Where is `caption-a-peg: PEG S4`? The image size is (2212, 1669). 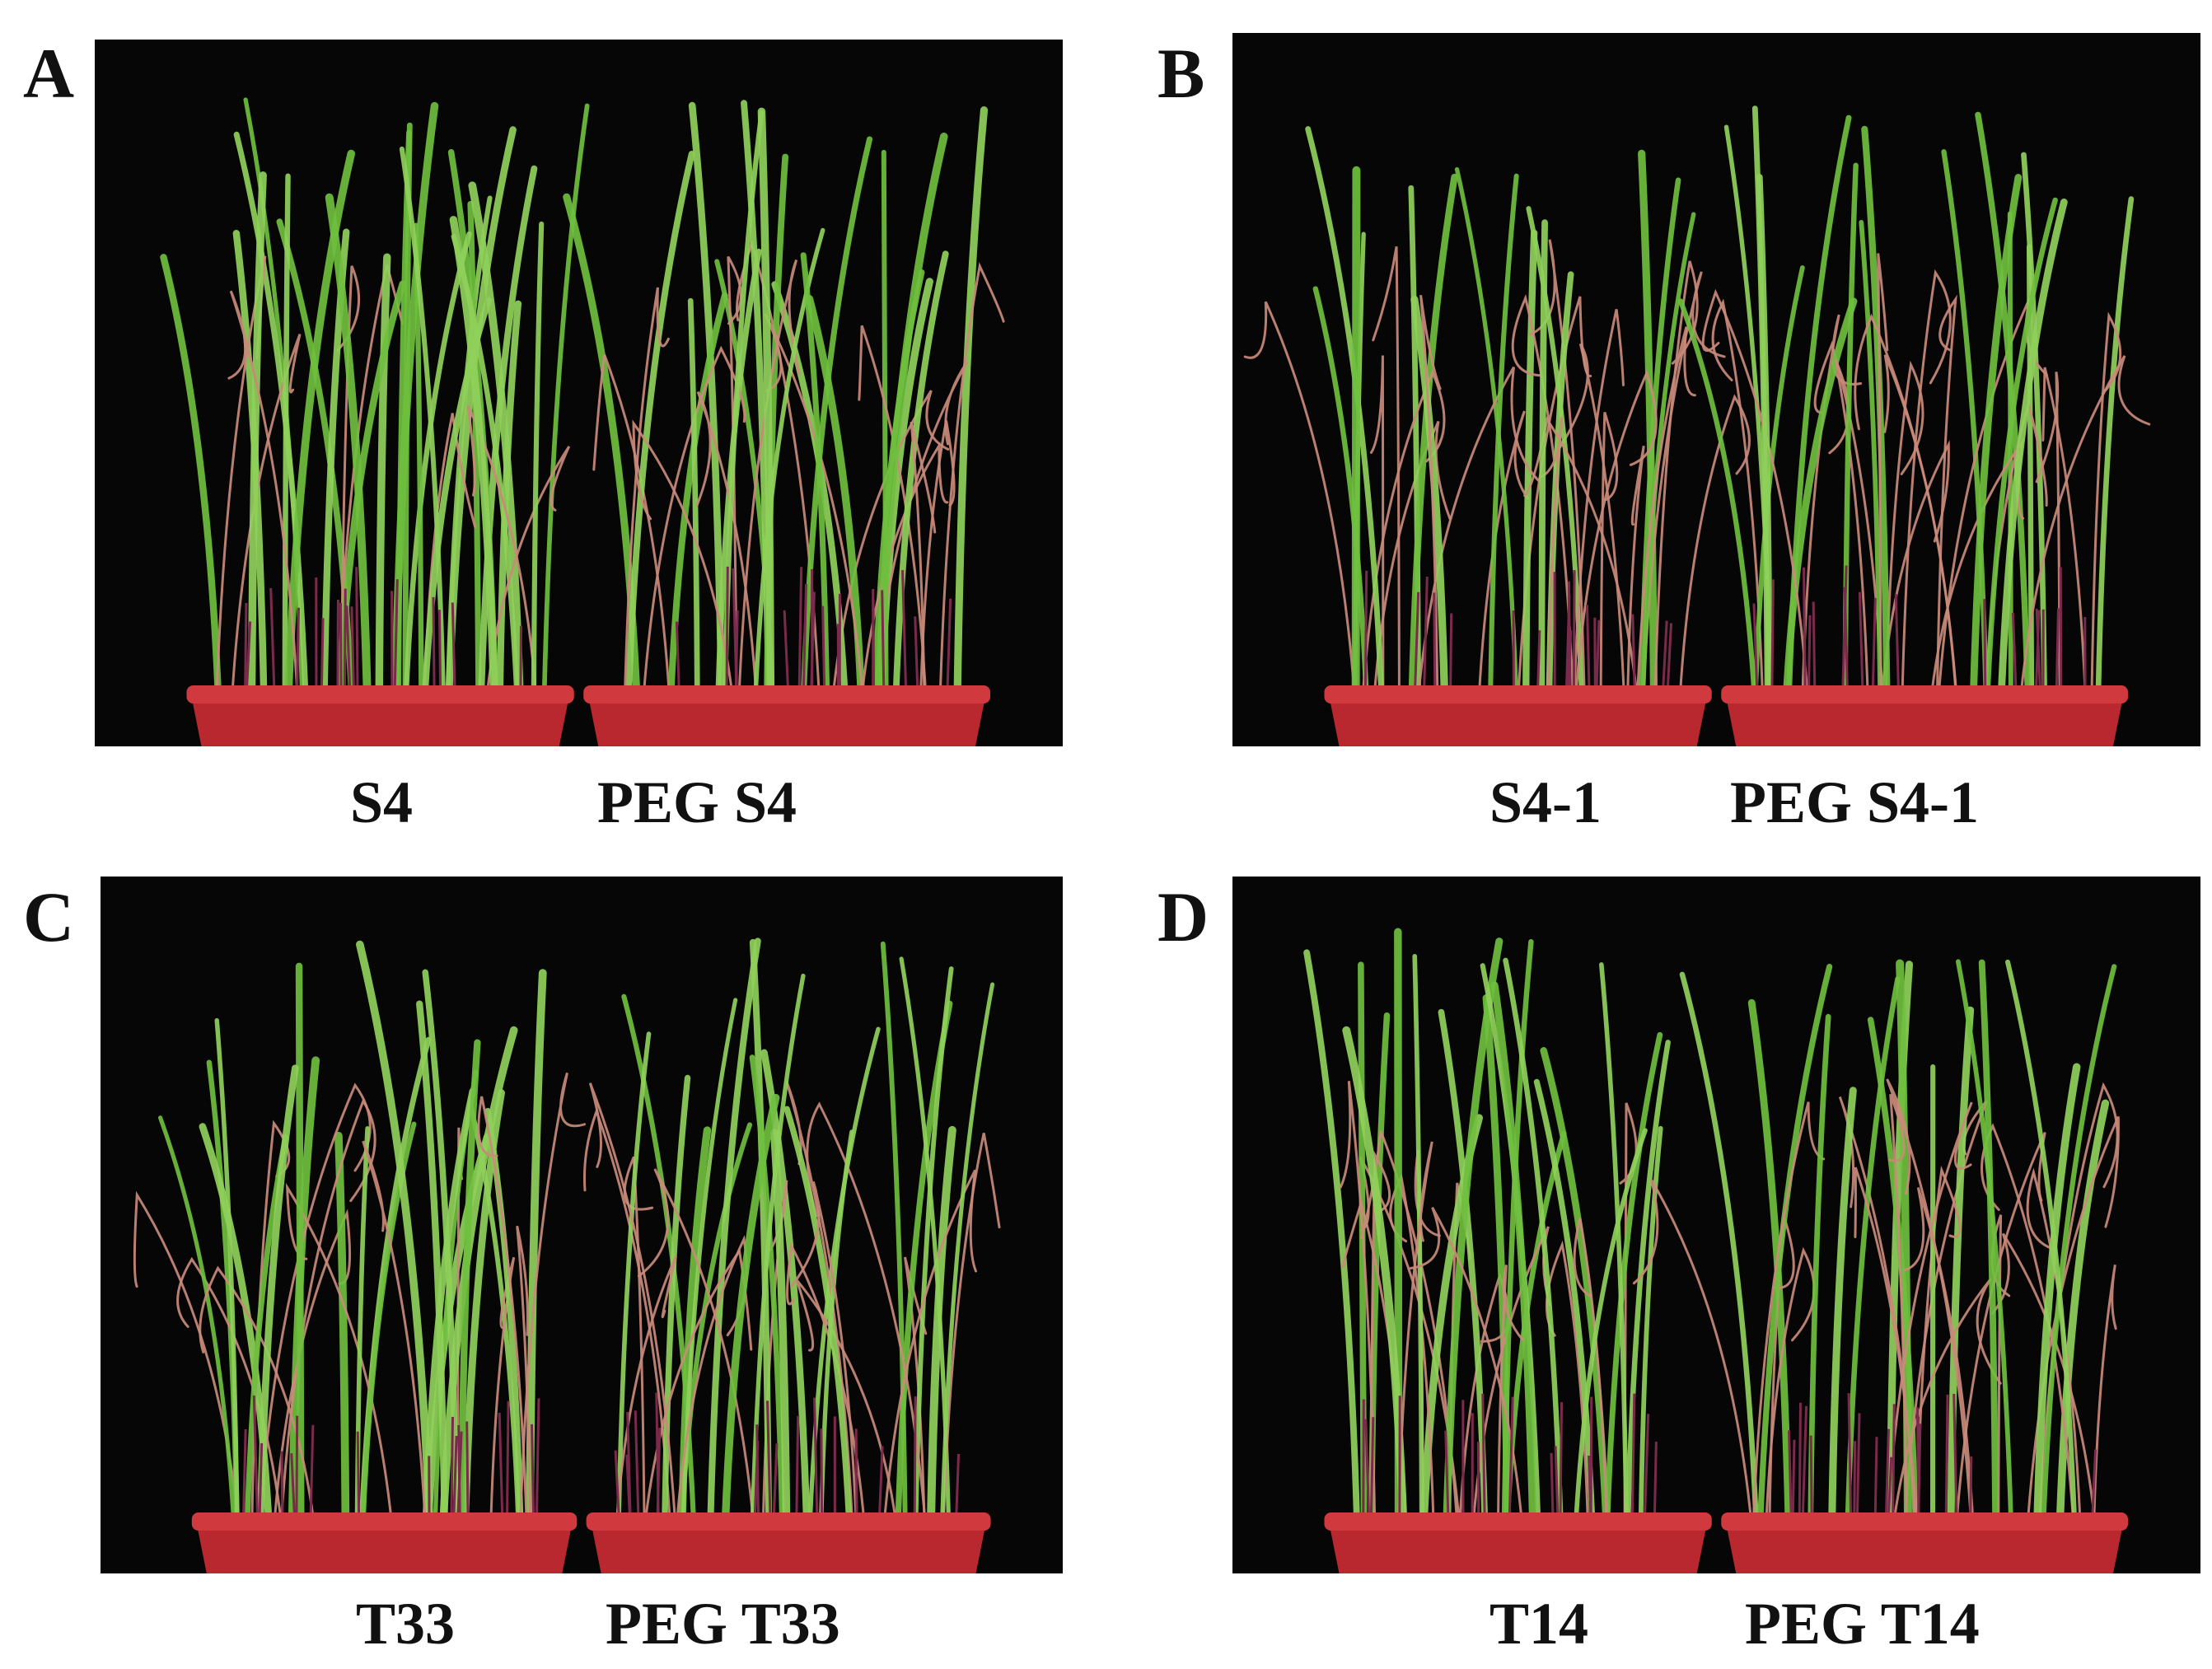 caption-a-peg: PEG S4 is located at coordinates (697, 802).